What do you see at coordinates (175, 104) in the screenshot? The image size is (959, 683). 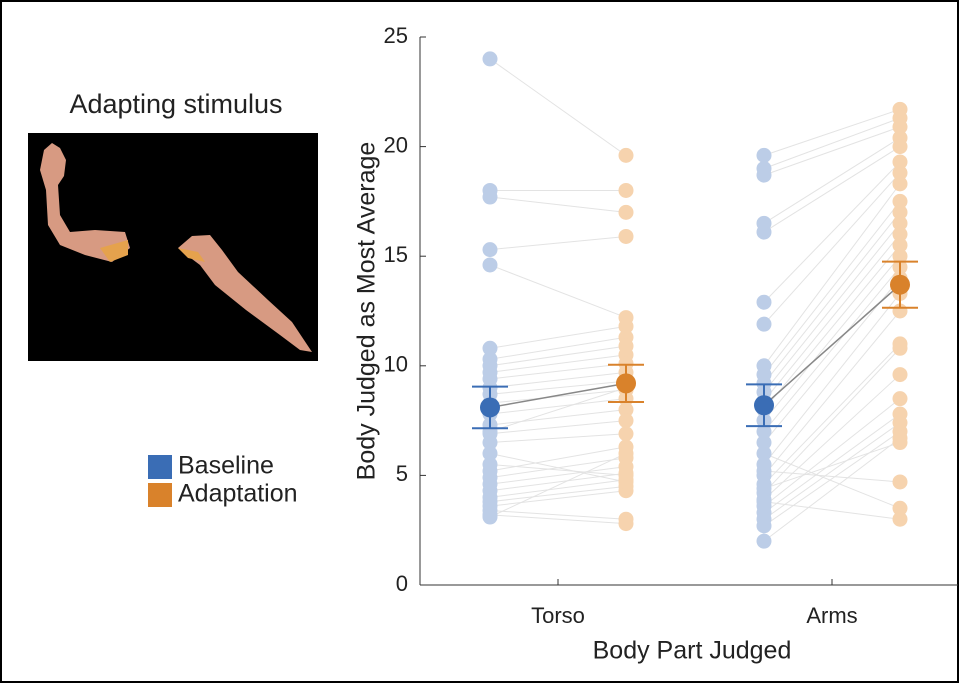 I see `panel-title: Adapting stimulus` at bounding box center [175, 104].